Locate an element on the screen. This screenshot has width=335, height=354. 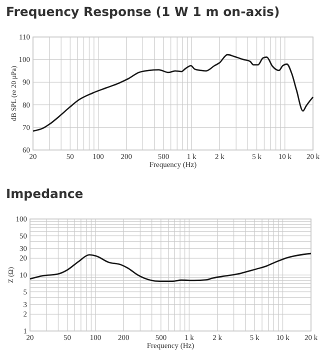
chart-title: Frequency Response (1 W 1 m on-axis) is located at coordinates (143, 11).